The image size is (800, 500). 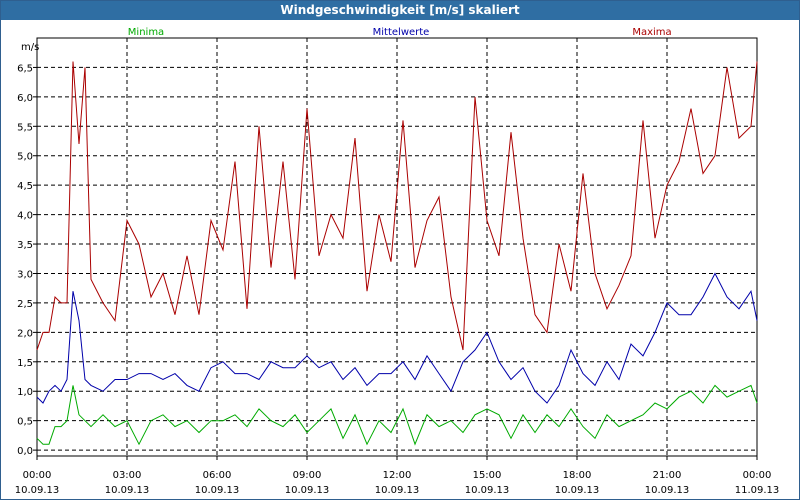 I want to click on legend-mittelwerte: Mittelwerte, so click(x=401, y=32).